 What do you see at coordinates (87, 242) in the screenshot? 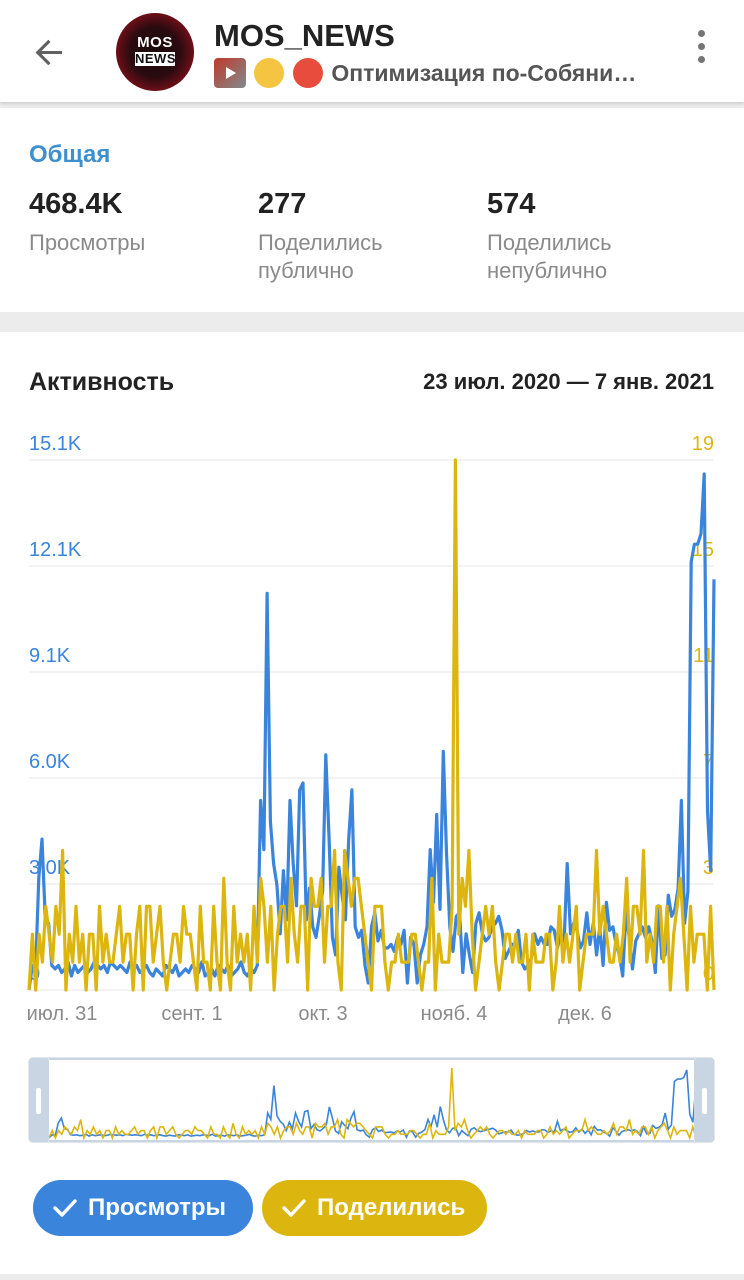
I see `stat-label: Просмотры` at bounding box center [87, 242].